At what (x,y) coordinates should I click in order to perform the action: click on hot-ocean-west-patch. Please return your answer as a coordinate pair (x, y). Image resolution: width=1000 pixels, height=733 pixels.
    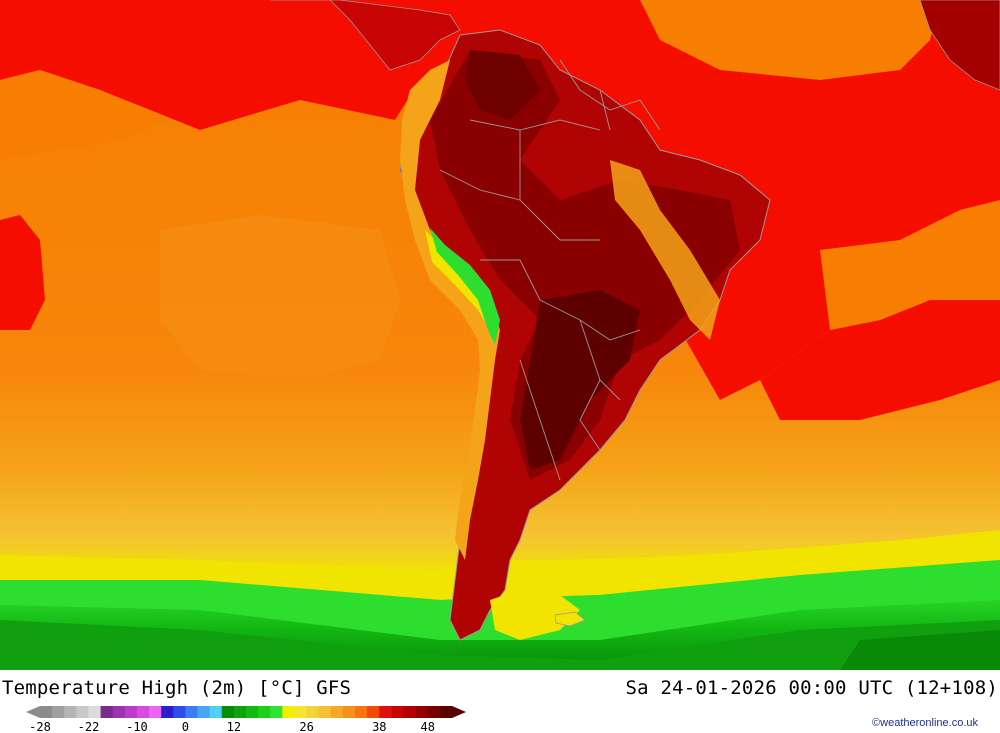
    Looking at the image, I should click on (22, 272).